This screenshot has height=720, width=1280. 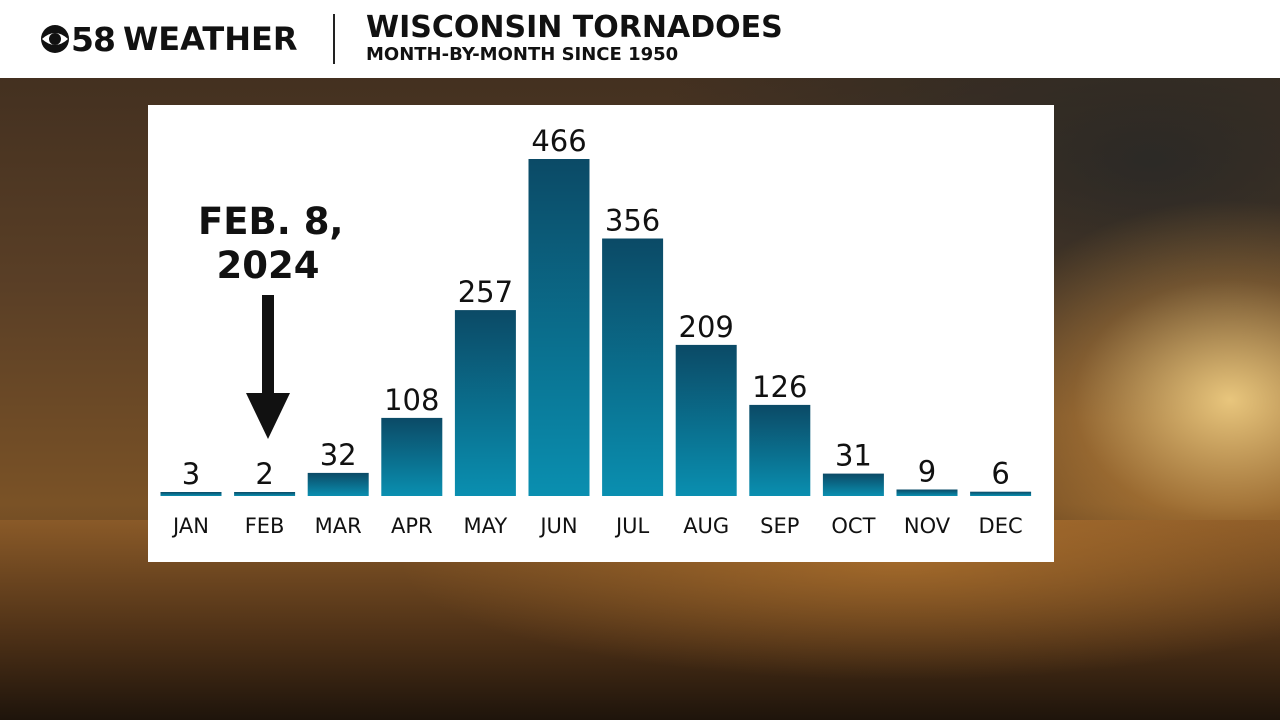 I want to click on bar-jun, so click(x=559, y=327).